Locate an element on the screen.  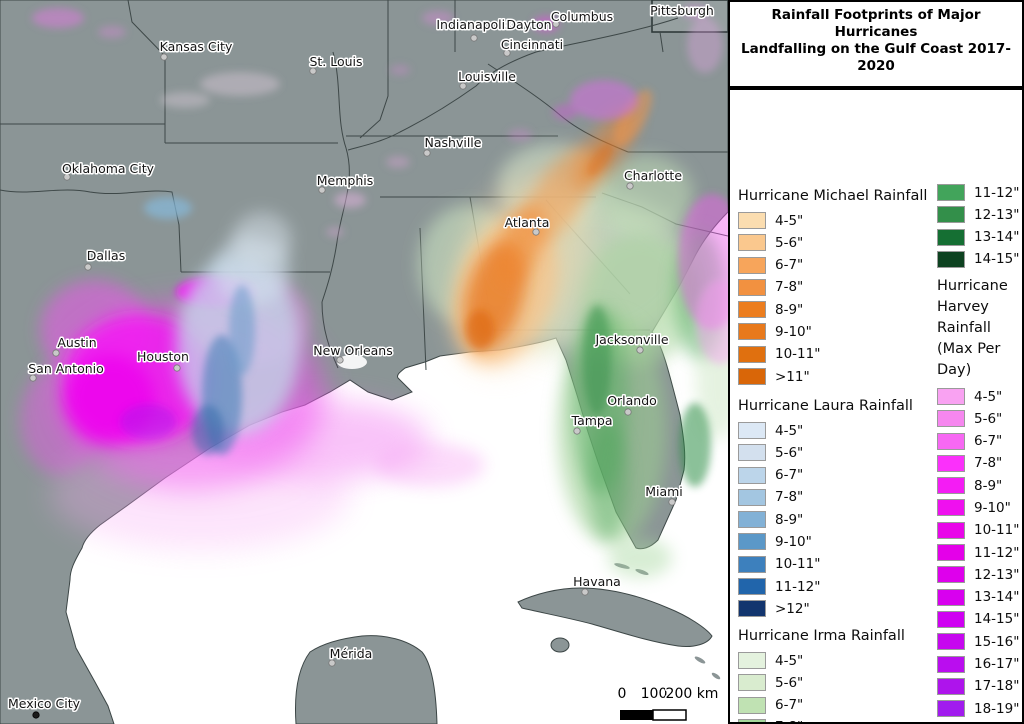
scale-label-0: 0 is located at coordinates (622, 694).